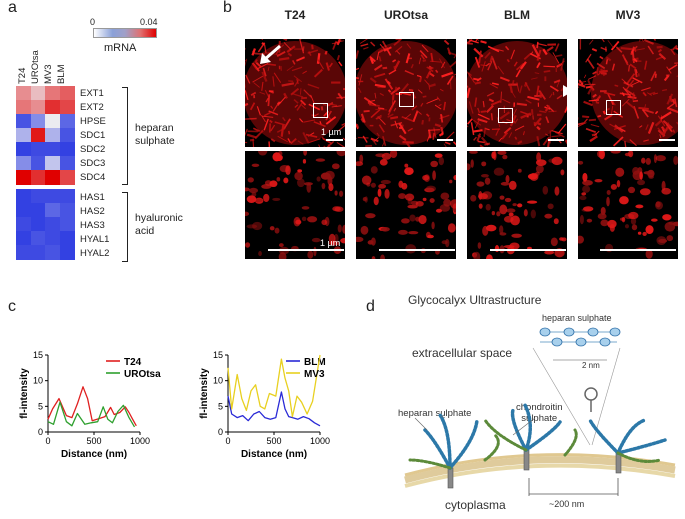 This screenshot has height=519, width=685. Describe the element at coordinates (92, 107) in the screenshot. I see `gene-label: EXT2` at that location.